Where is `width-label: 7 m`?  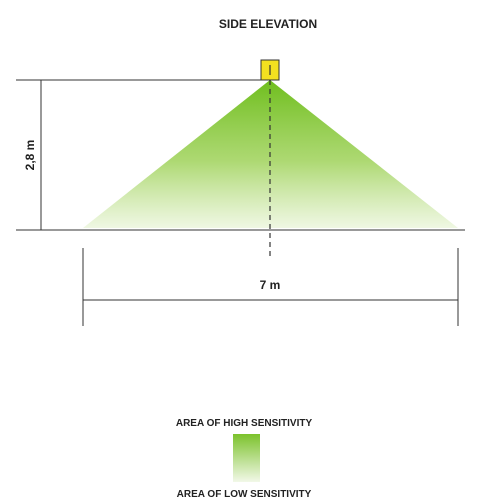 width-label: 7 m is located at coordinates (270, 285).